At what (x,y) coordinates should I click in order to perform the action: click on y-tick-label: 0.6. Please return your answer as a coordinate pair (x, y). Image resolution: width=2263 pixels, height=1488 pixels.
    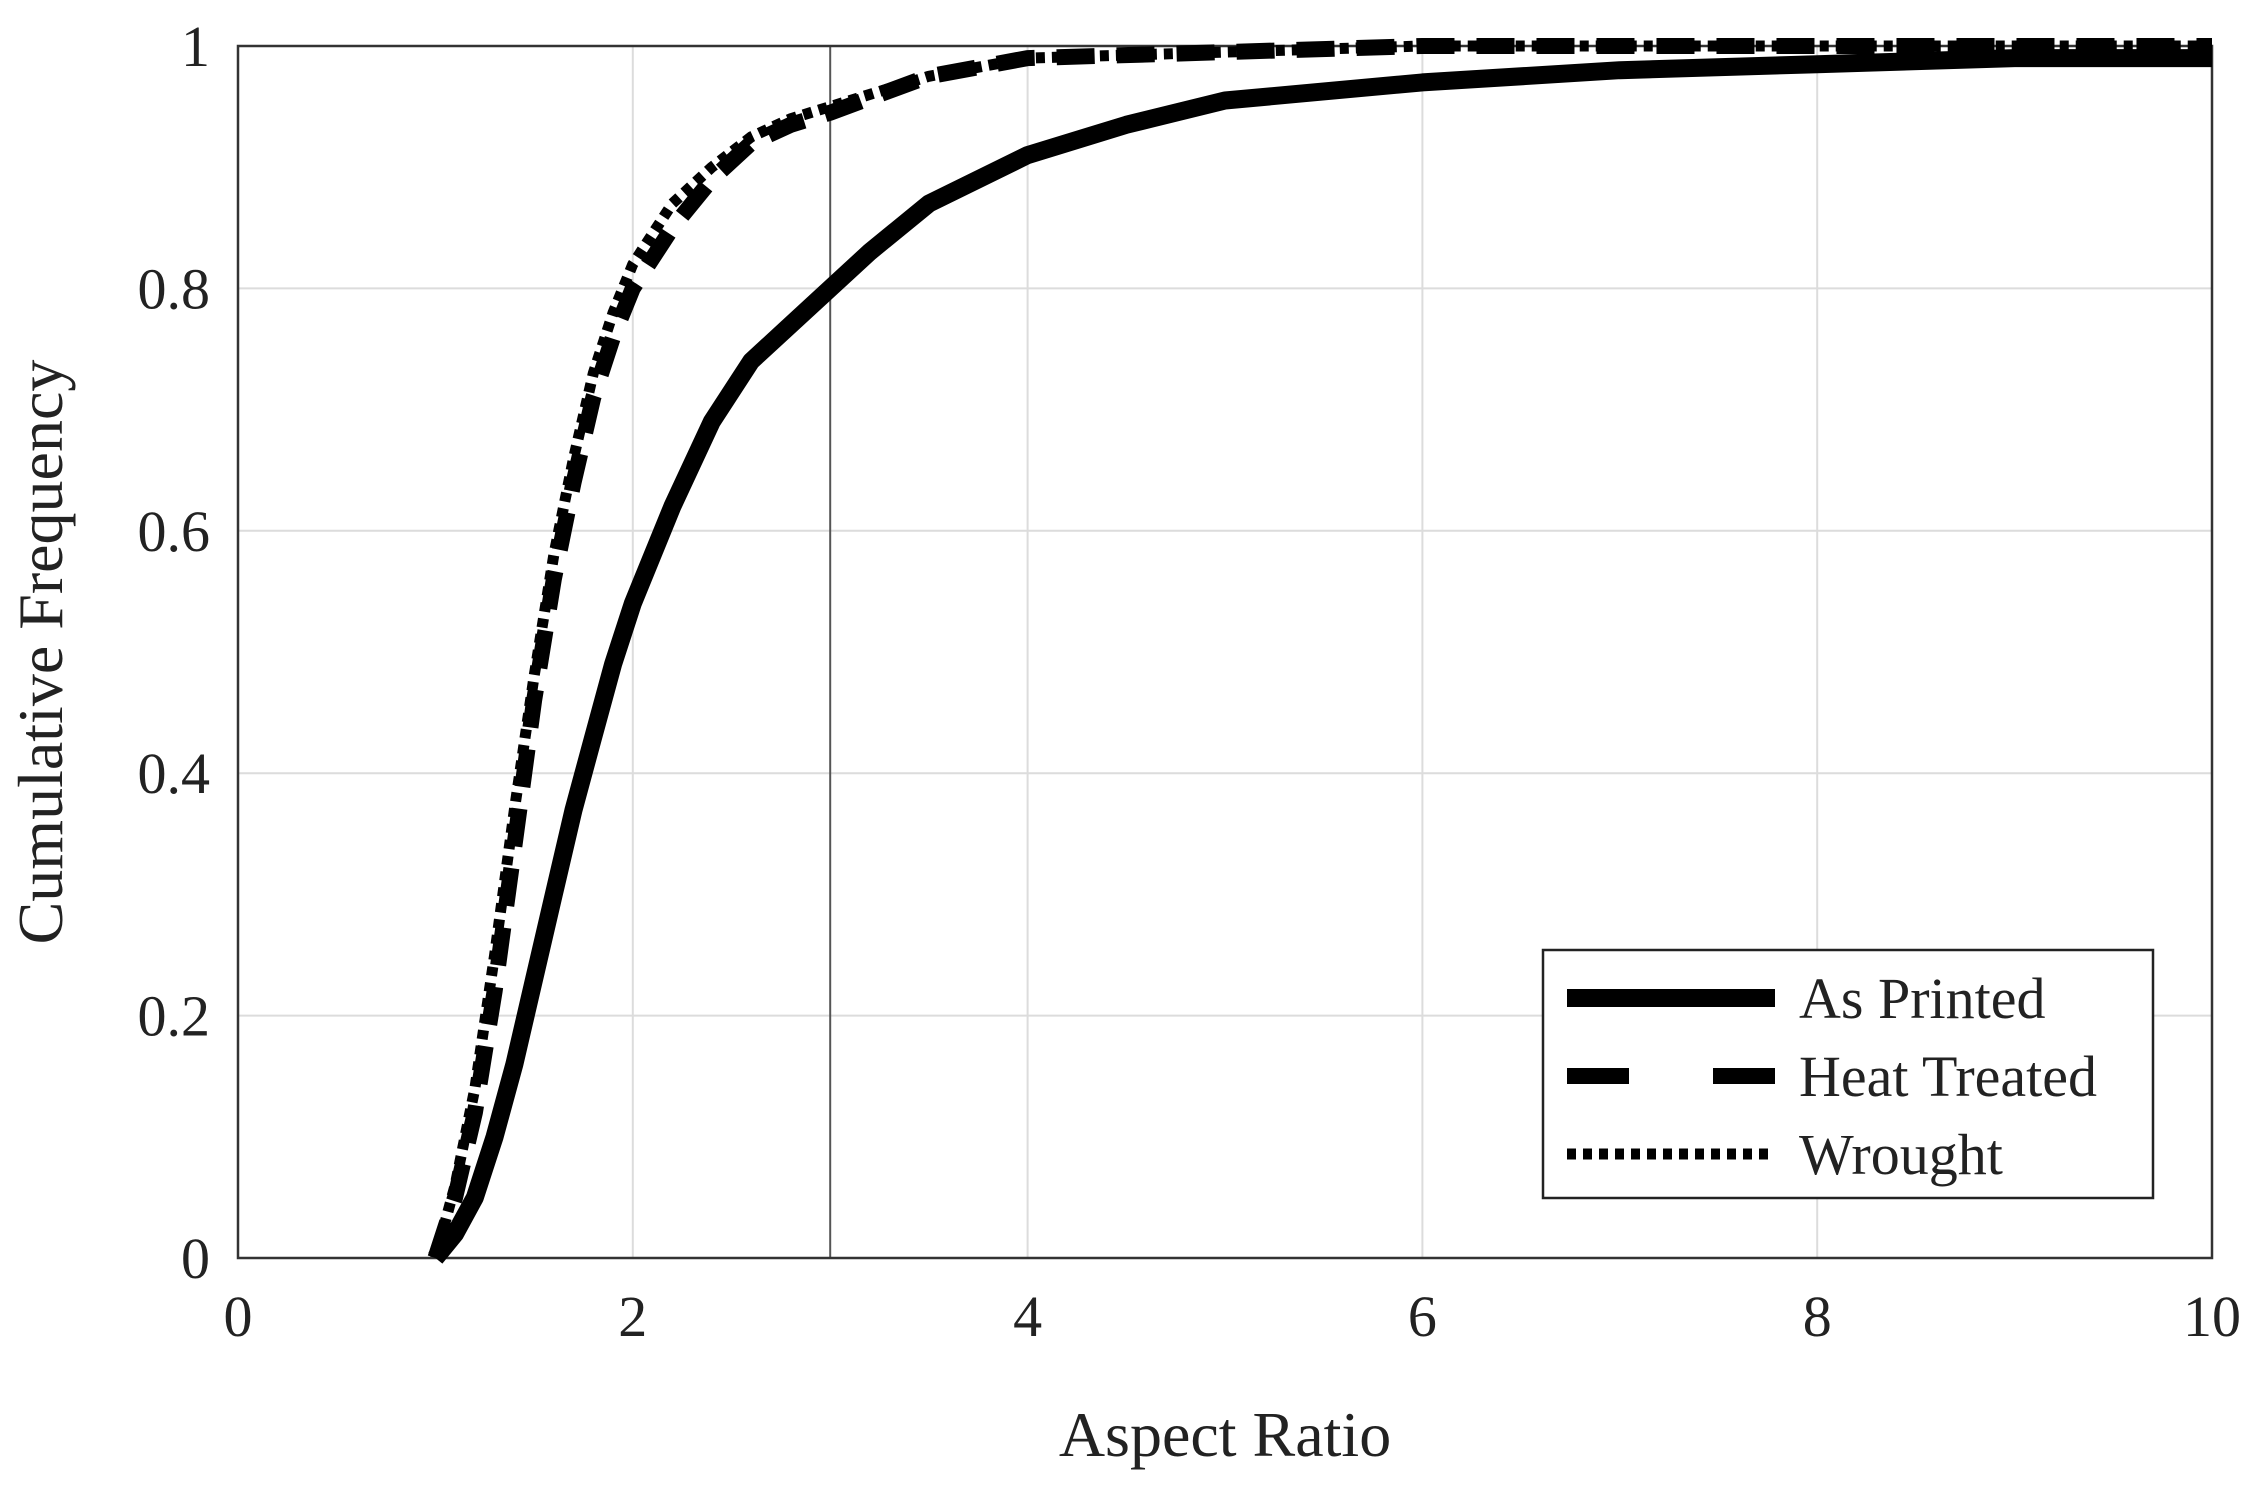
    Looking at the image, I should click on (174, 531).